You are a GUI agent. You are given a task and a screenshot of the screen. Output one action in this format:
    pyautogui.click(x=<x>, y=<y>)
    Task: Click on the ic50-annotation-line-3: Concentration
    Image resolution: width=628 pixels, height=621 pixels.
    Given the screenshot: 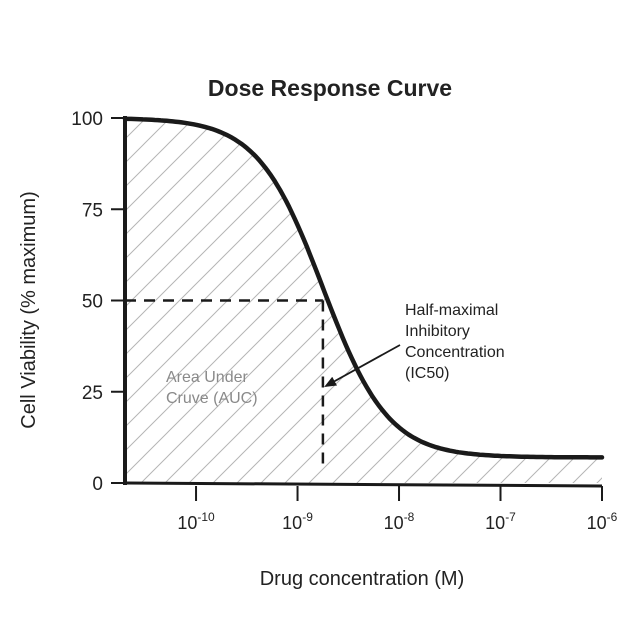 What is the action you would take?
    pyautogui.click(x=455, y=352)
    